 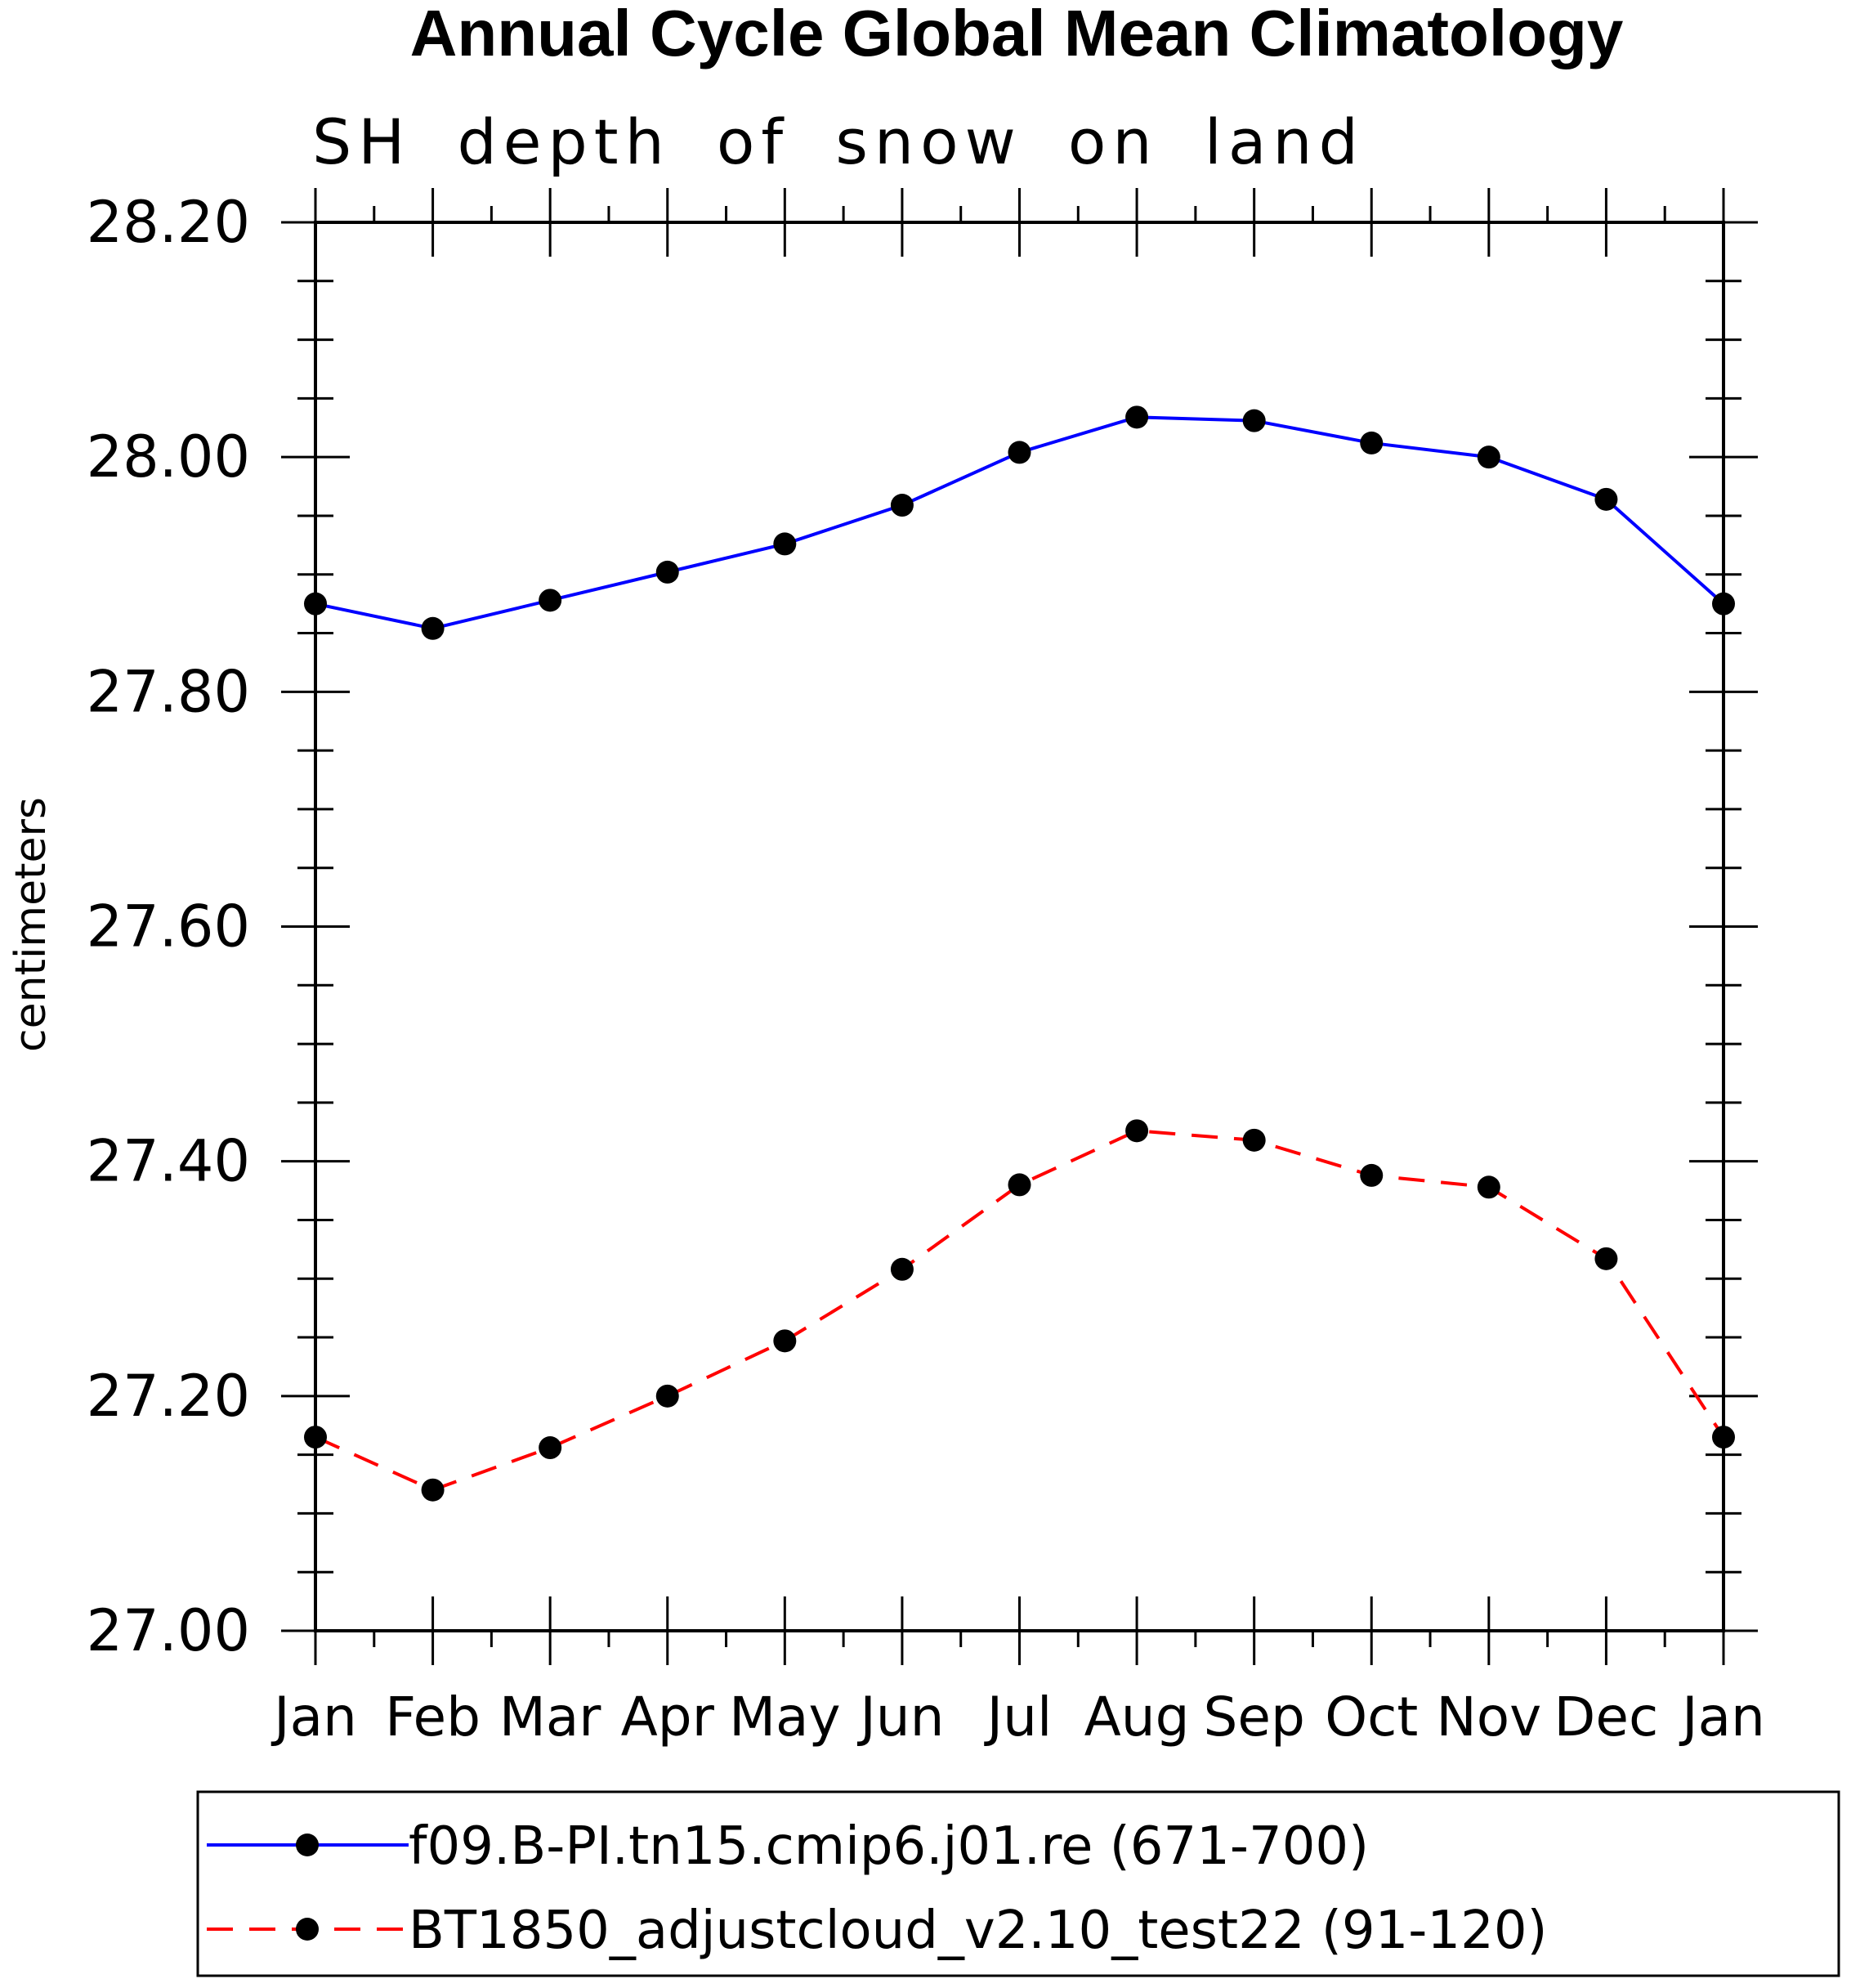 I want to click on y-tick-labels: 27.00 27.20 27.40 27.60 27.80 28.00 28.20, so click(x=169, y=926).